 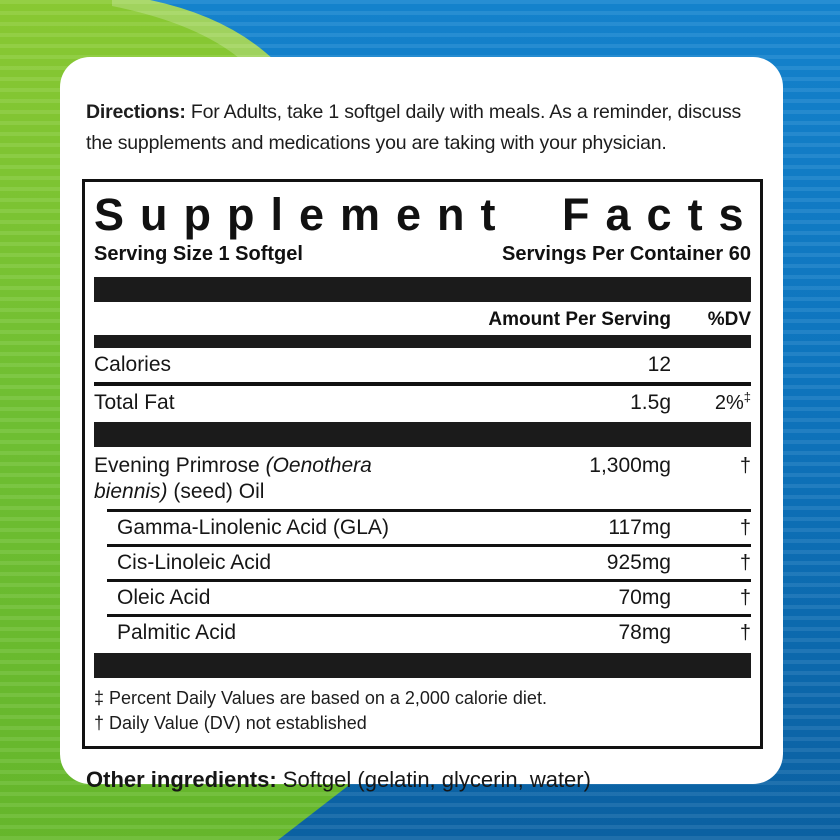 What do you see at coordinates (638, 562) in the screenshot?
I see `nutrient-amount: 925mg` at bounding box center [638, 562].